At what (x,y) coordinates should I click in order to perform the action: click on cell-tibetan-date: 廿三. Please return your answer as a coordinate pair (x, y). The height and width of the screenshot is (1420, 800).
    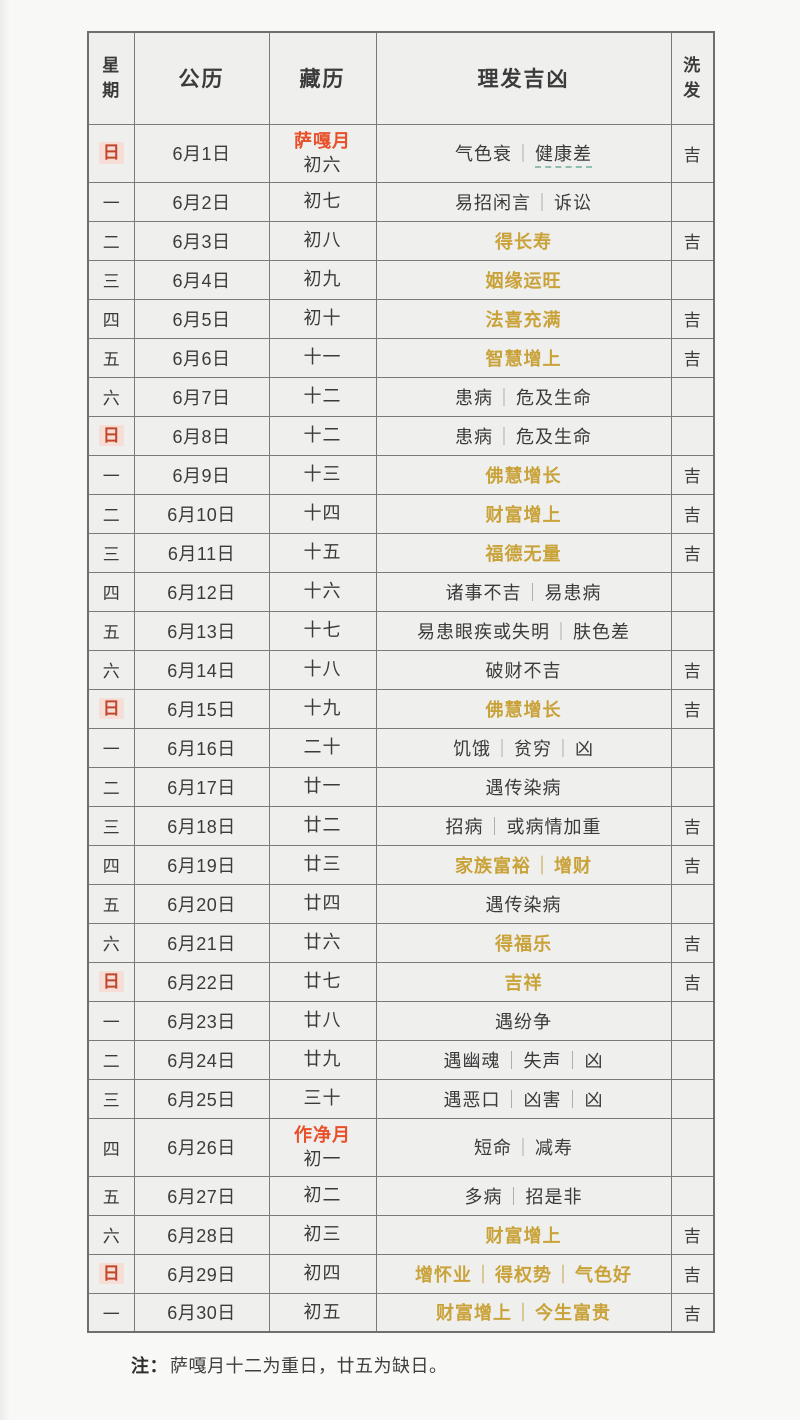
    Looking at the image, I should click on (322, 864).